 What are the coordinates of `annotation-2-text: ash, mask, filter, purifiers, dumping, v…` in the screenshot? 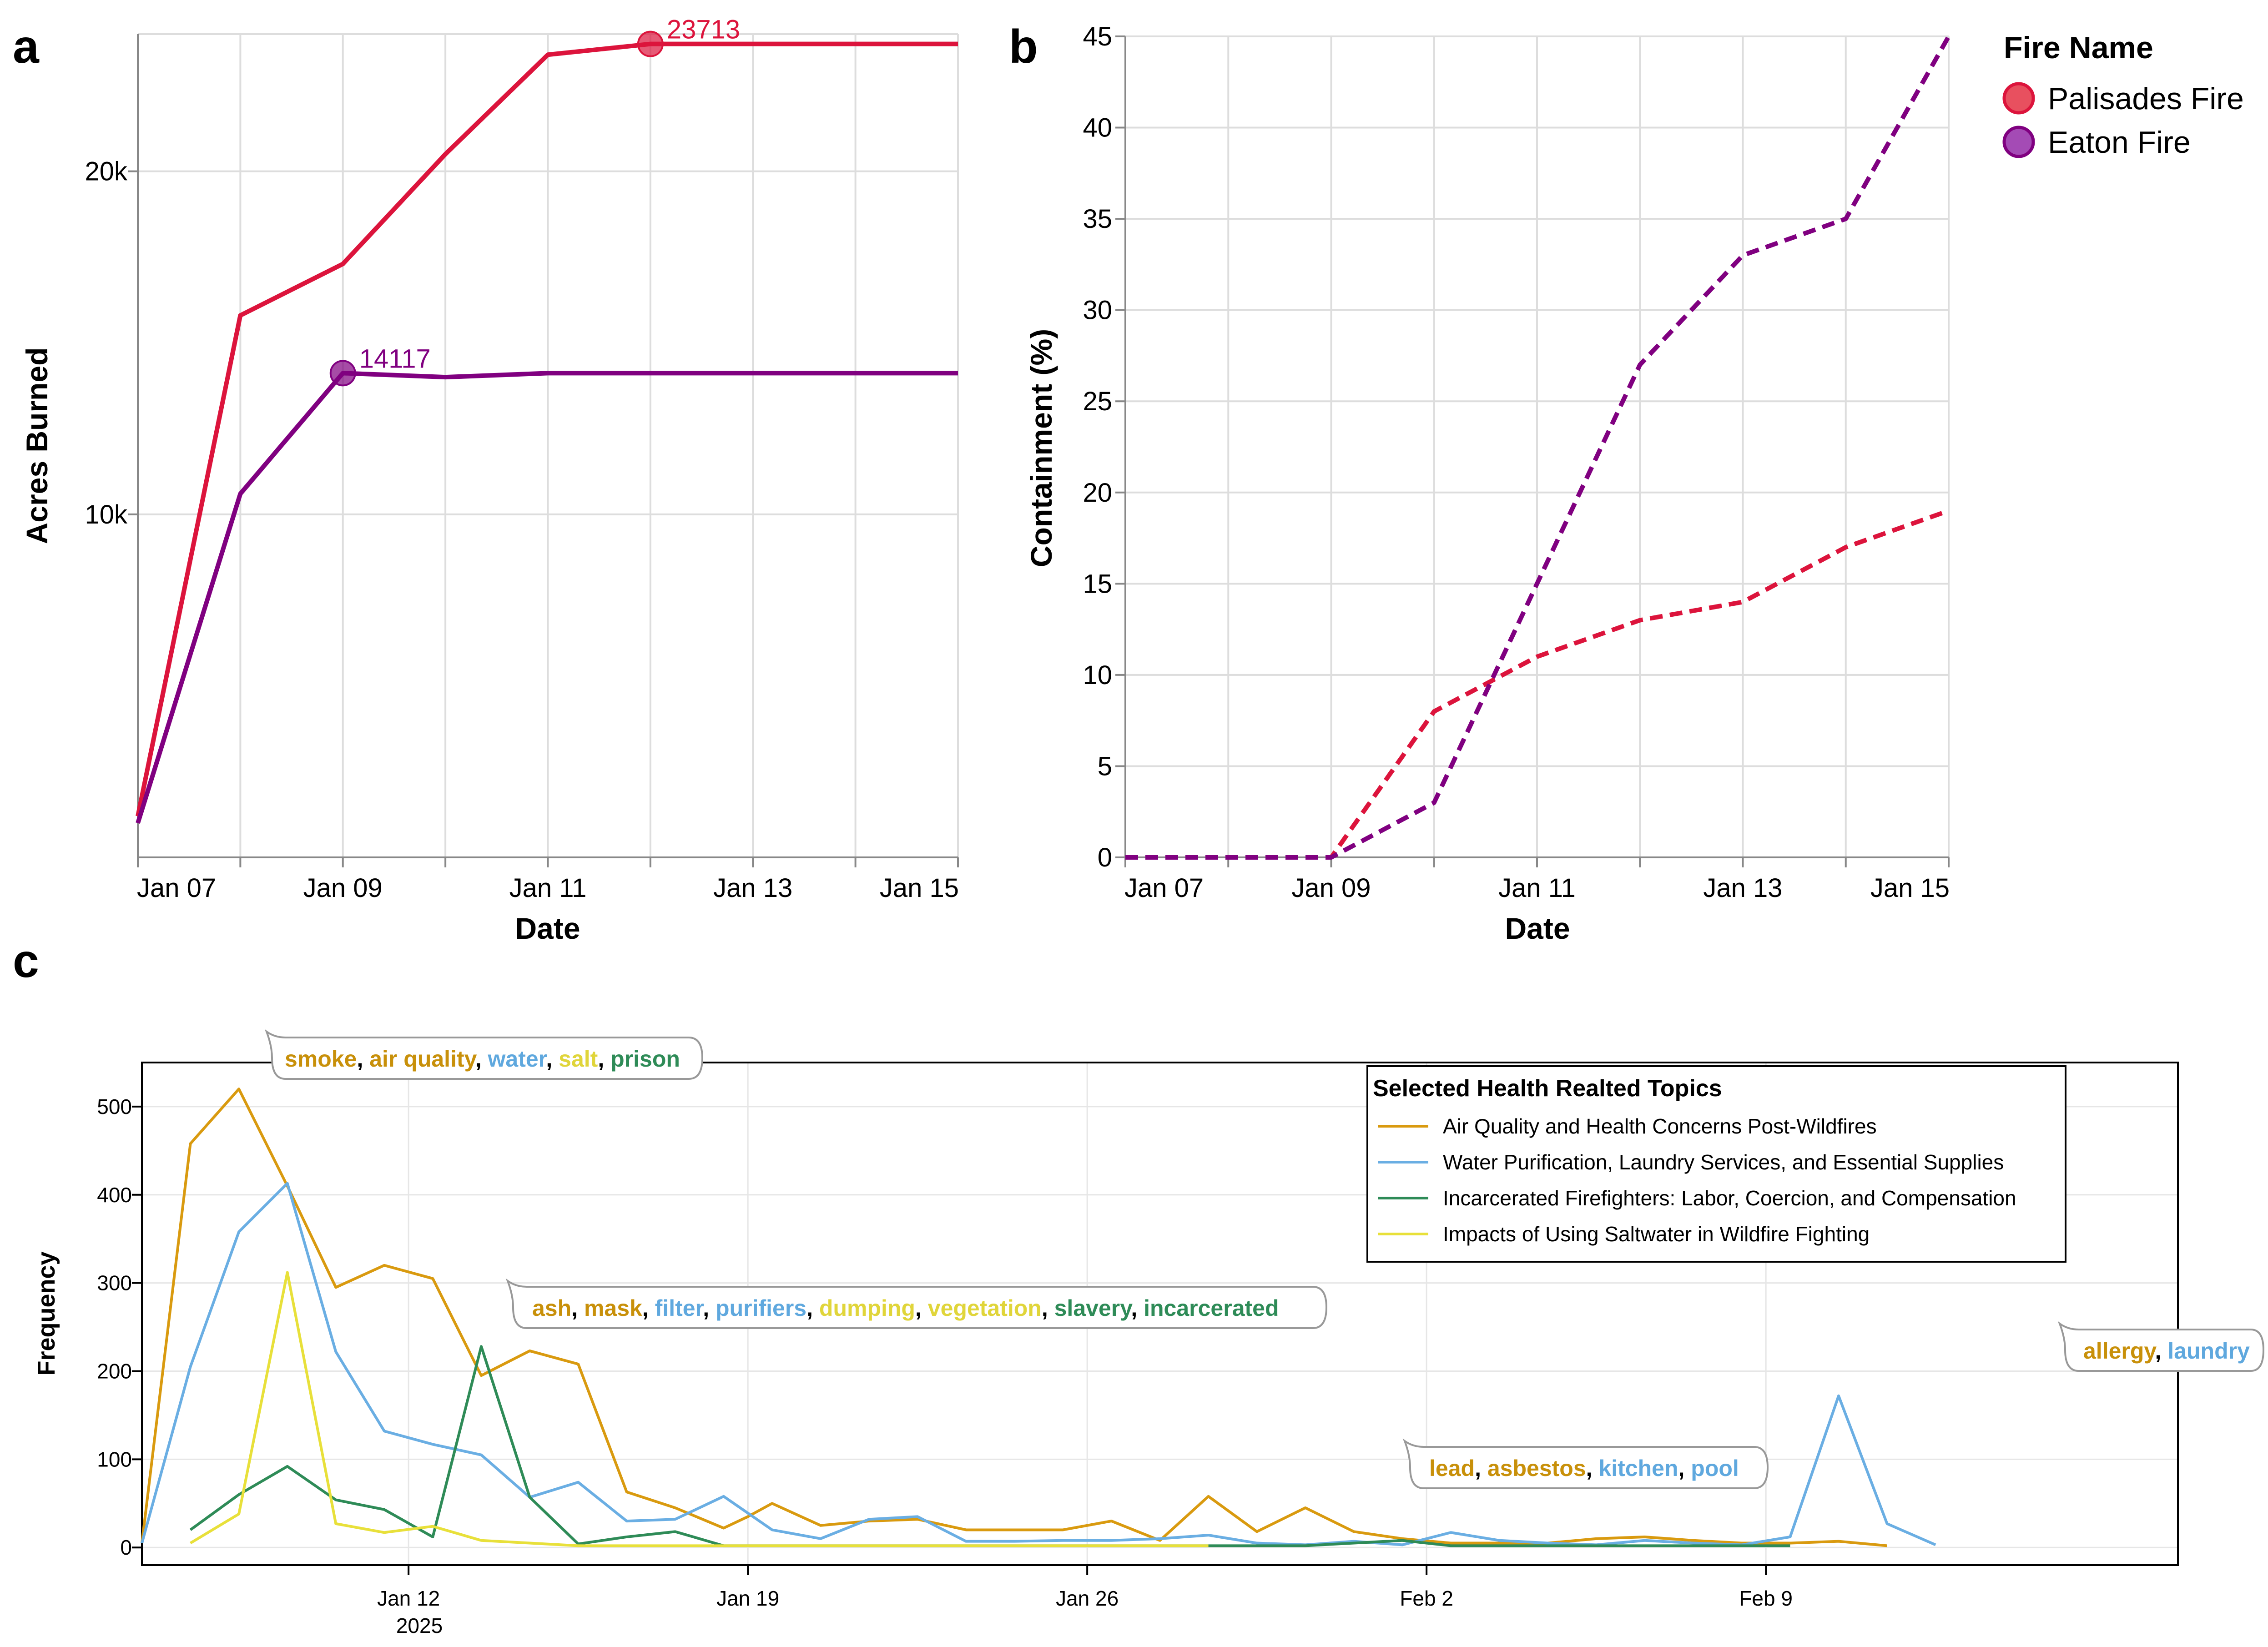 It's located at (906, 1308).